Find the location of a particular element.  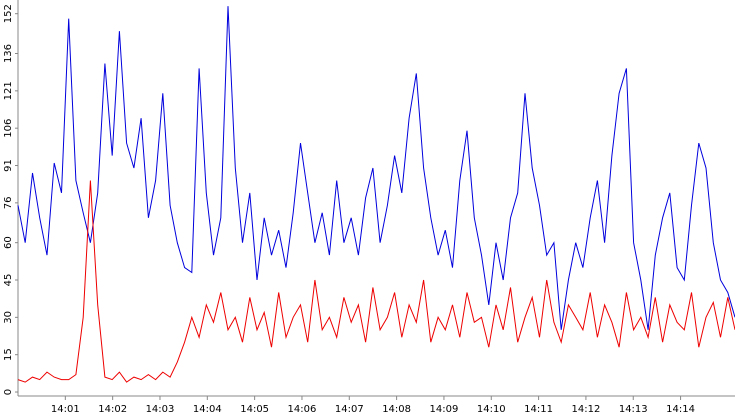

x-tick-label: 14:01 is located at coordinates (65, 409).